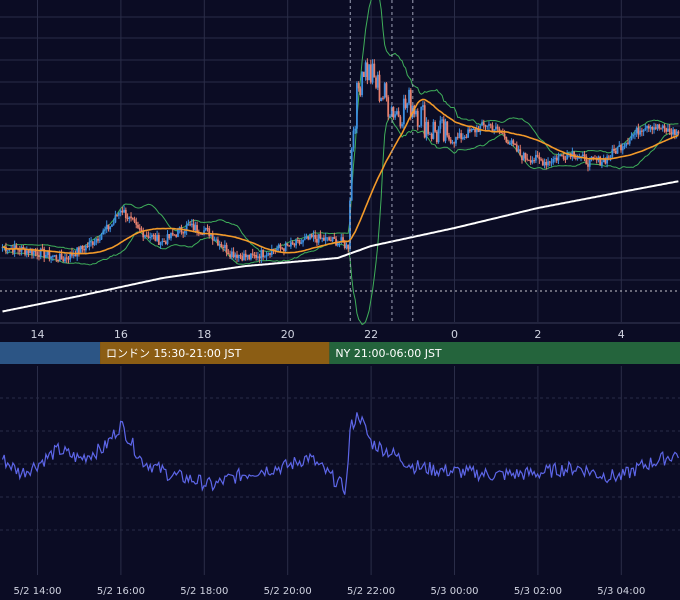 The image size is (680, 600). Describe the element at coordinates (381, 161) in the screenshot. I see `event-markers` at that location.